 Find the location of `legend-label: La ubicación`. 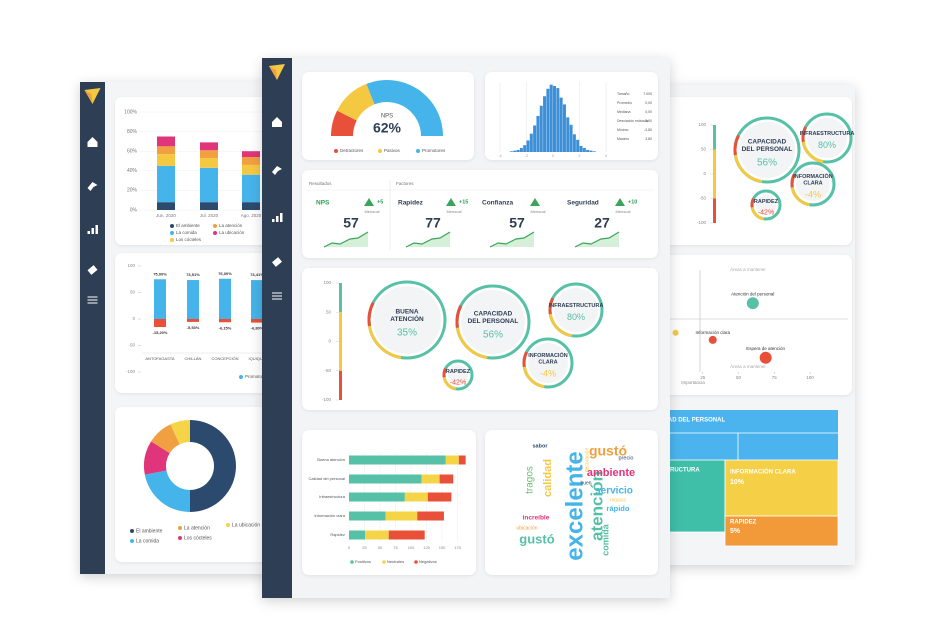

legend-label: La ubicación is located at coordinates (232, 232).